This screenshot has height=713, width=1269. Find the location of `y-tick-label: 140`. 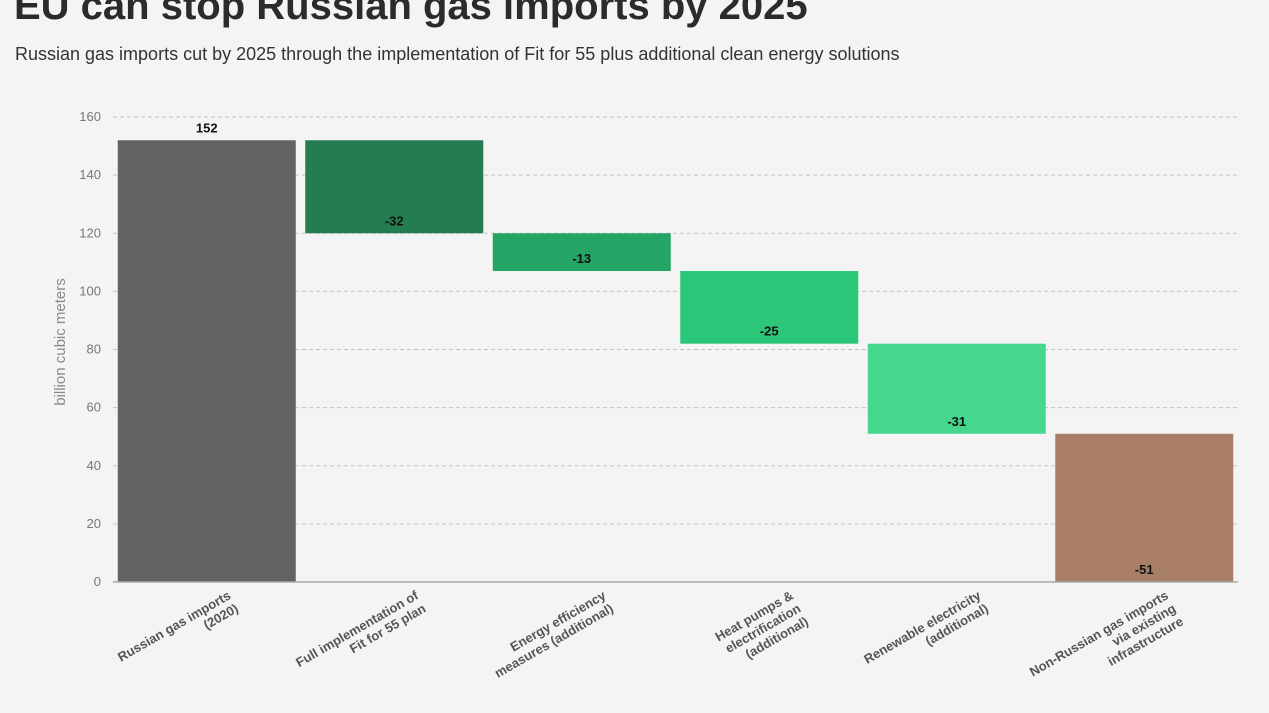

y-tick-label: 140 is located at coordinates (90, 174).